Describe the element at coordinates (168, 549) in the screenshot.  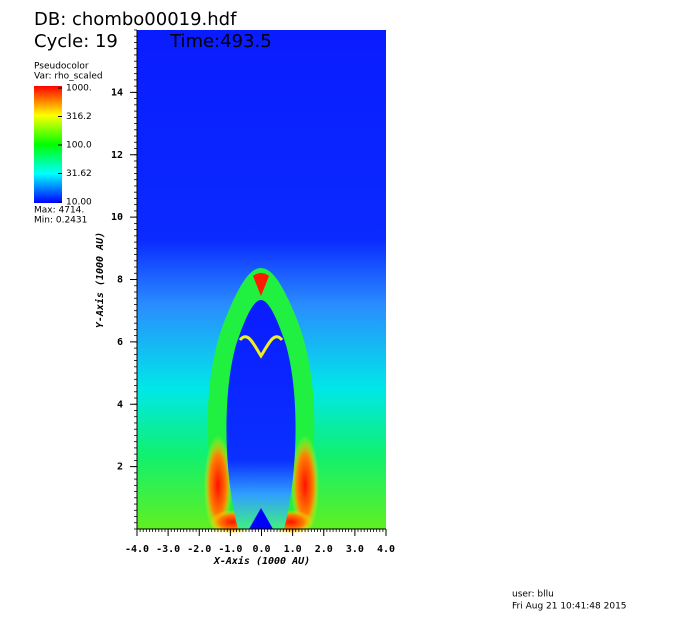
I see `x-tick-label: -3.0` at that location.